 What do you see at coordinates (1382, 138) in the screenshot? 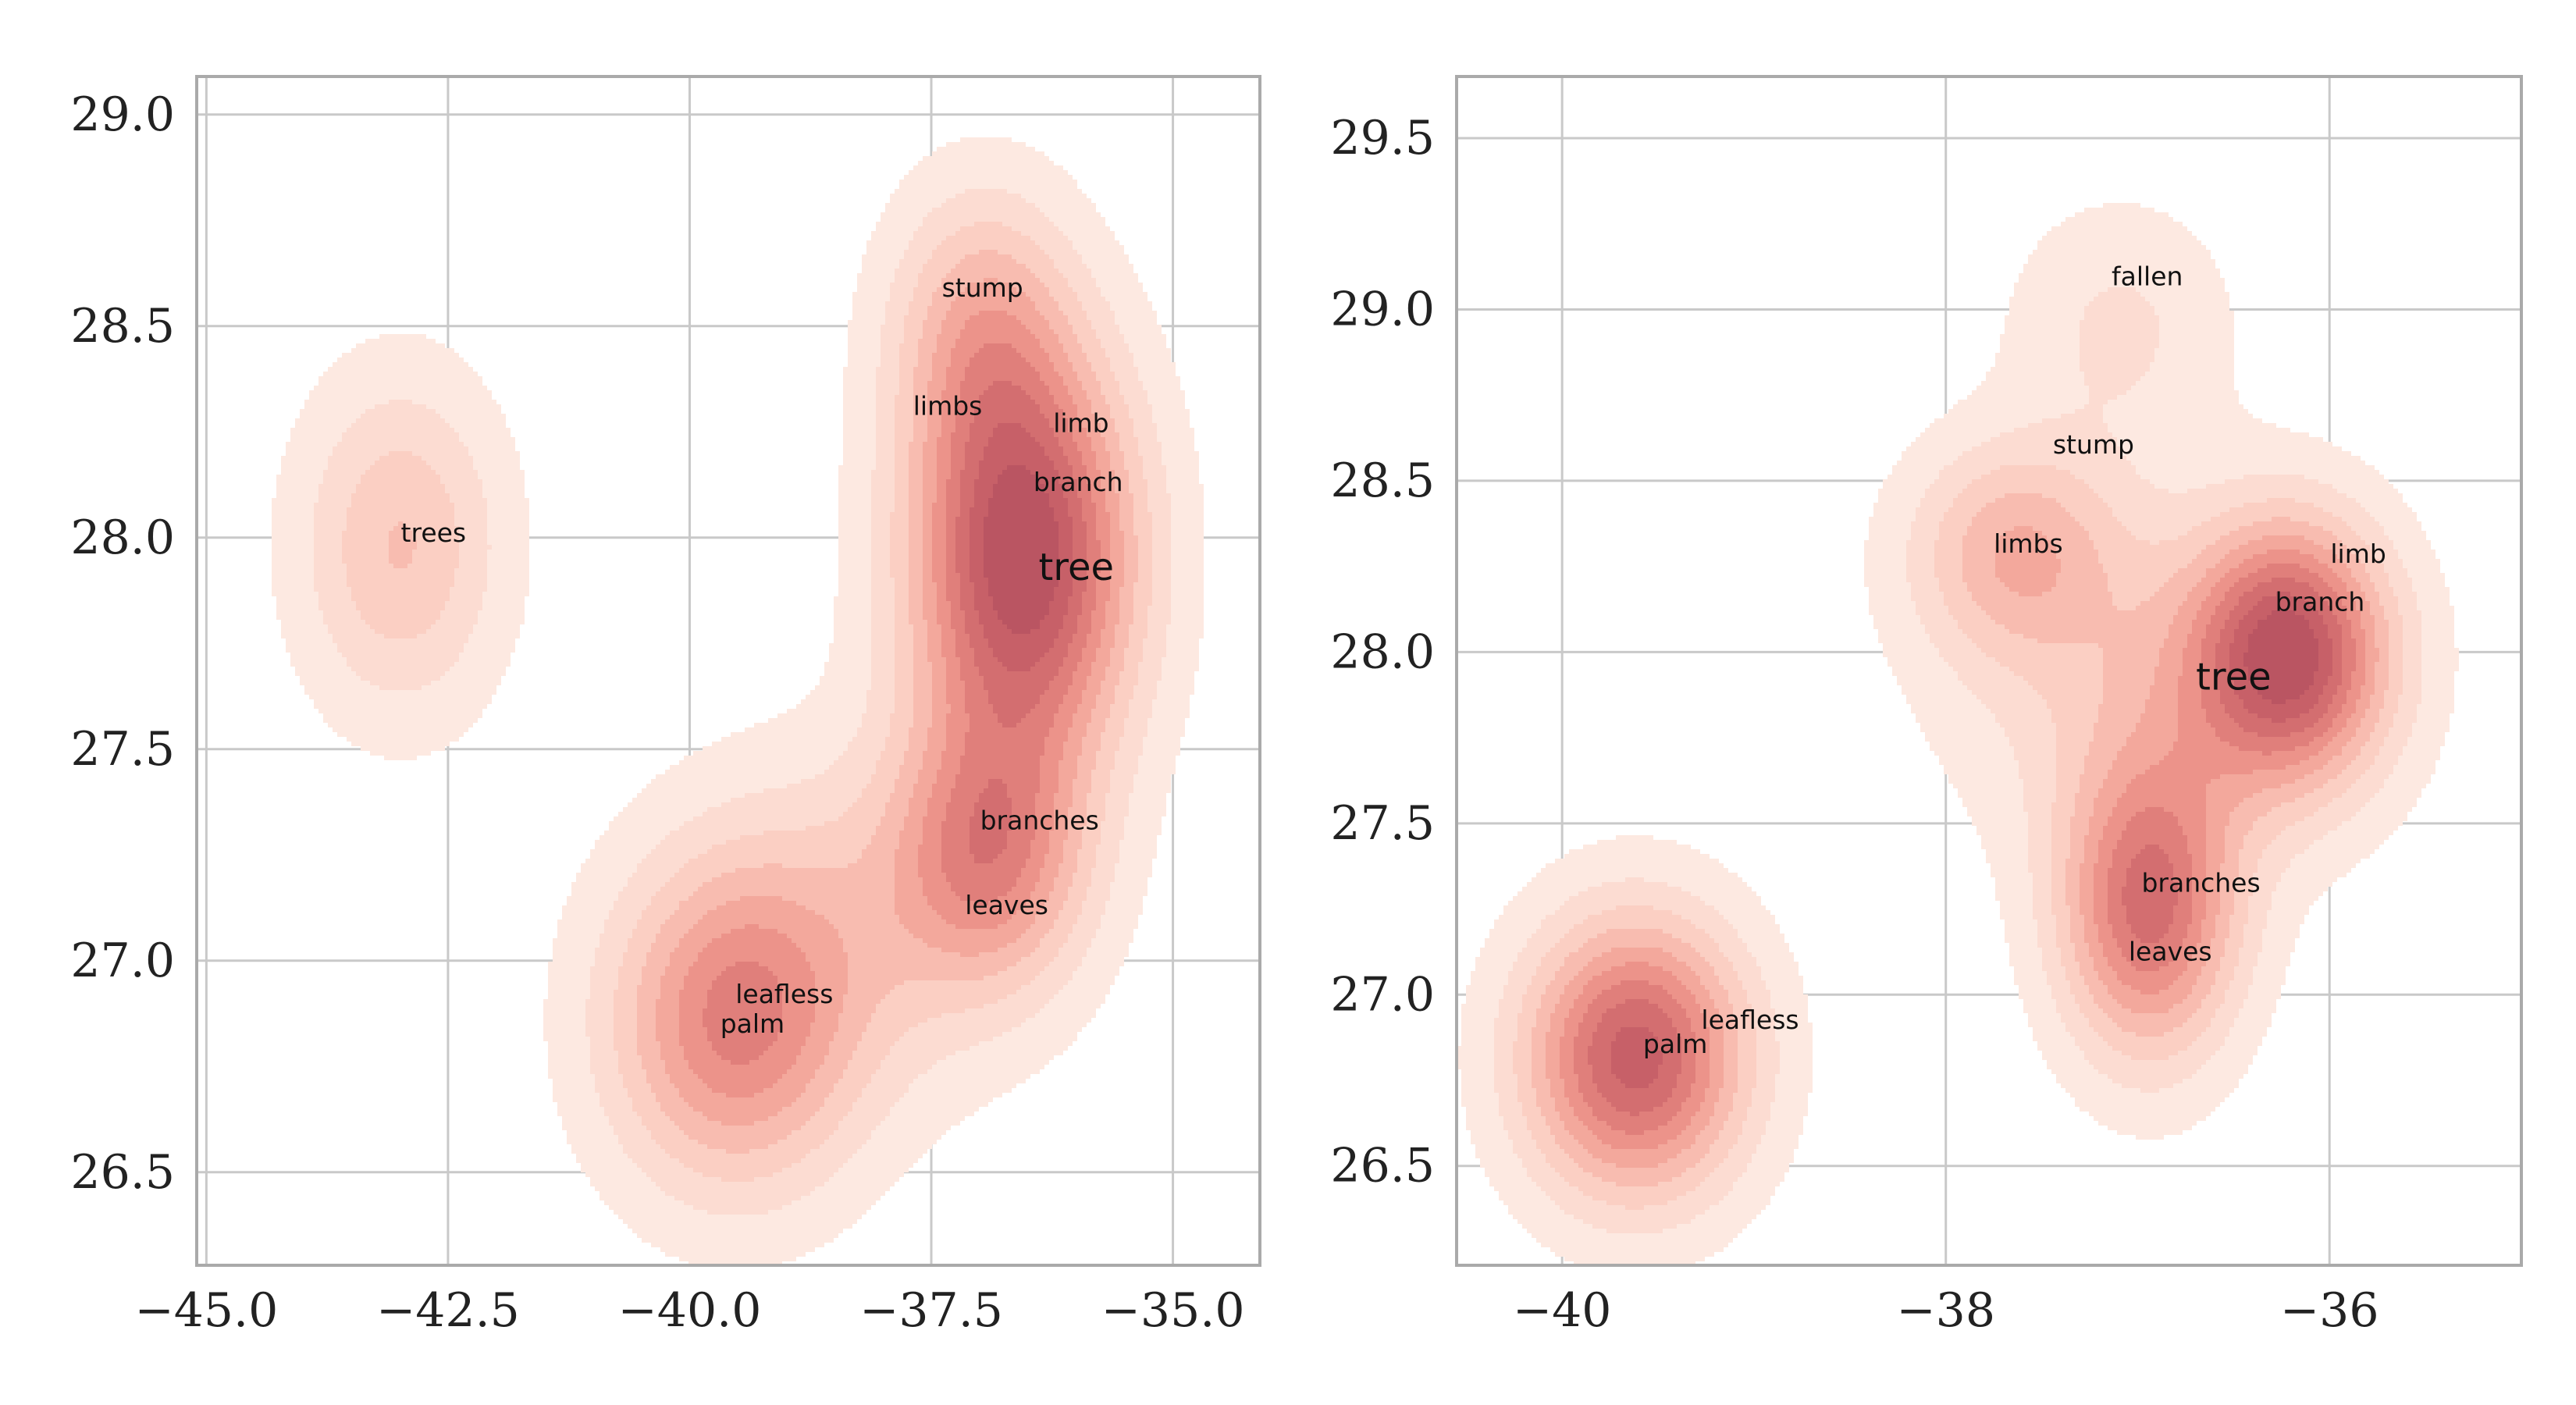
I see `y-tick-label: 29.5` at bounding box center [1382, 138].